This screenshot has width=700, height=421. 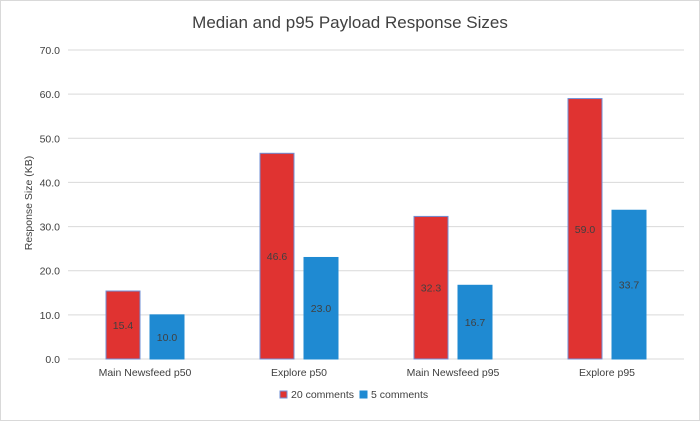 I want to click on data-label: 46.6, so click(x=277, y=257).